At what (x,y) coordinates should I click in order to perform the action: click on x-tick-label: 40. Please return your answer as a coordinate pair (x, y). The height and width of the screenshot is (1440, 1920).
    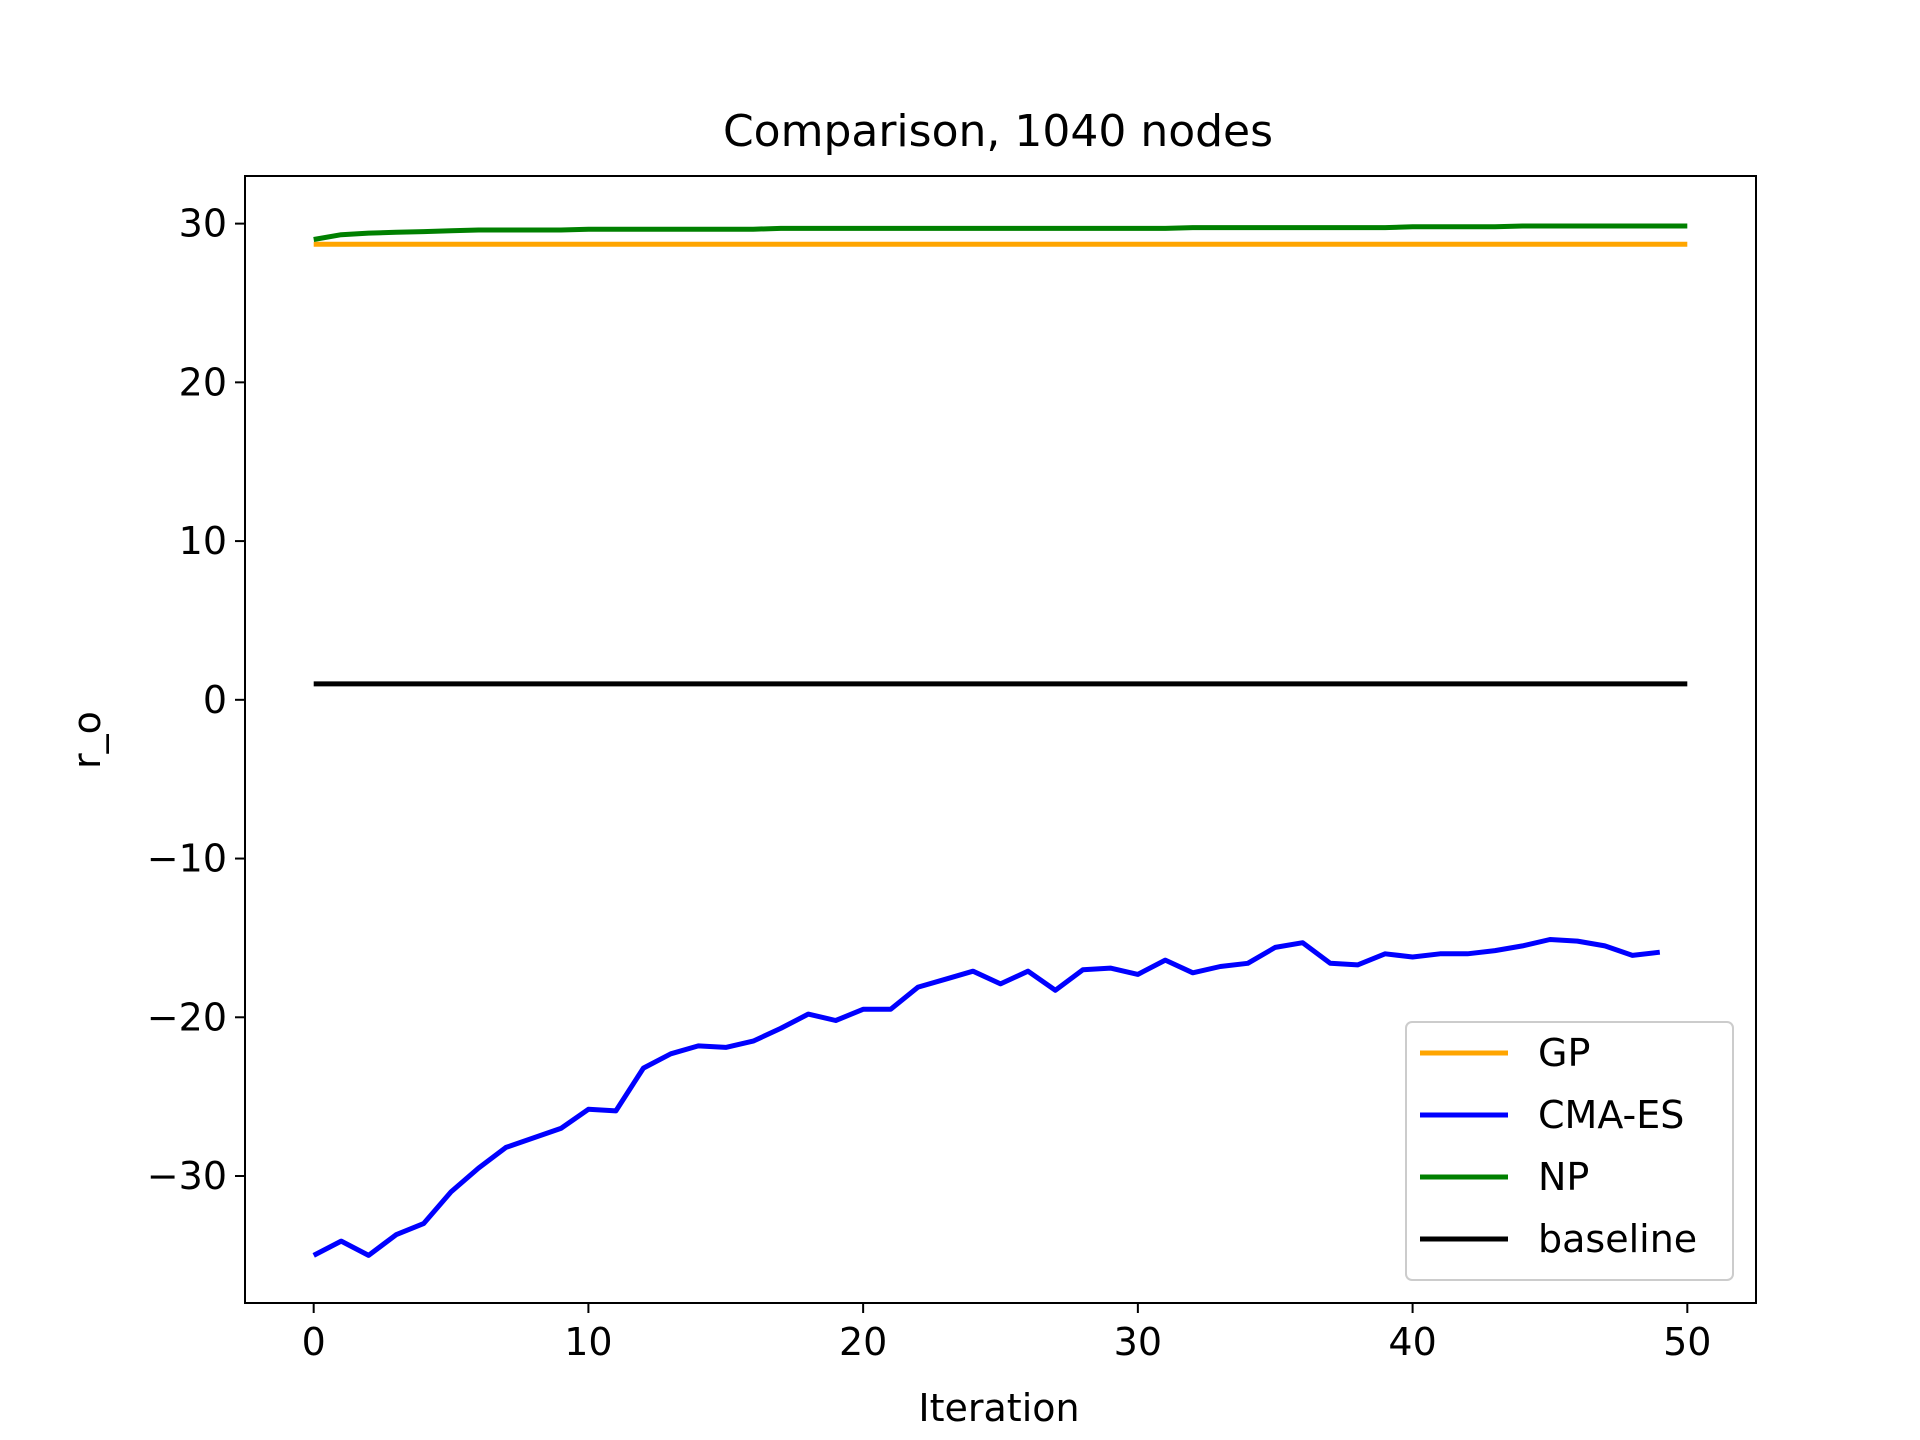
    Looking at the image, I should click on (1412, 1342).